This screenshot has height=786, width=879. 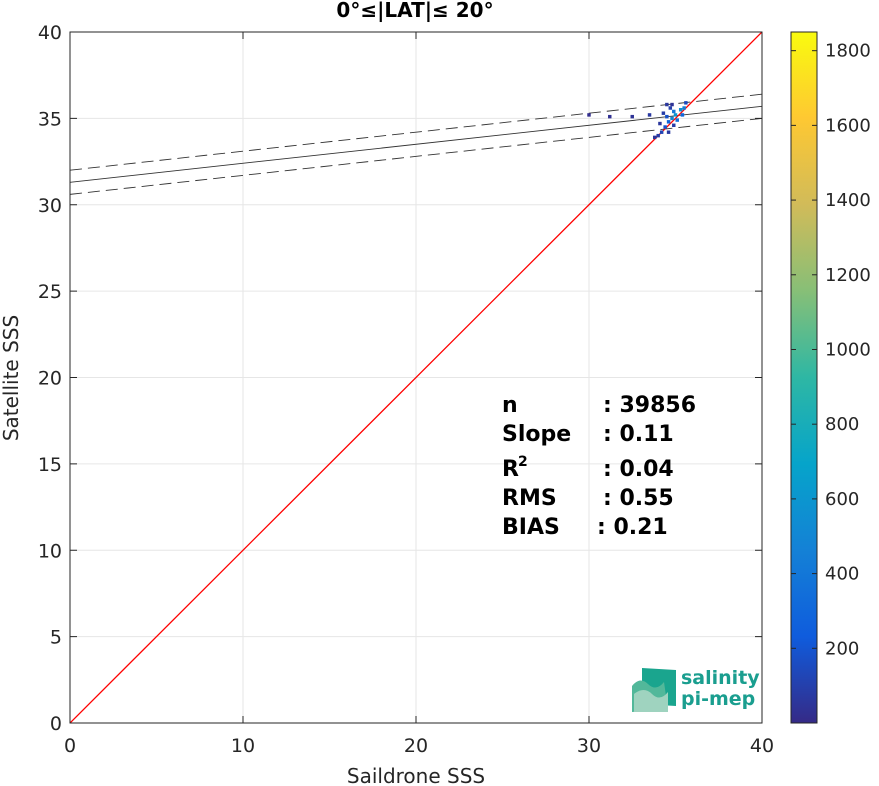 I want to click on salinity-pi-mep-logo: salinity pi-mep, so click(x=696, y=689).